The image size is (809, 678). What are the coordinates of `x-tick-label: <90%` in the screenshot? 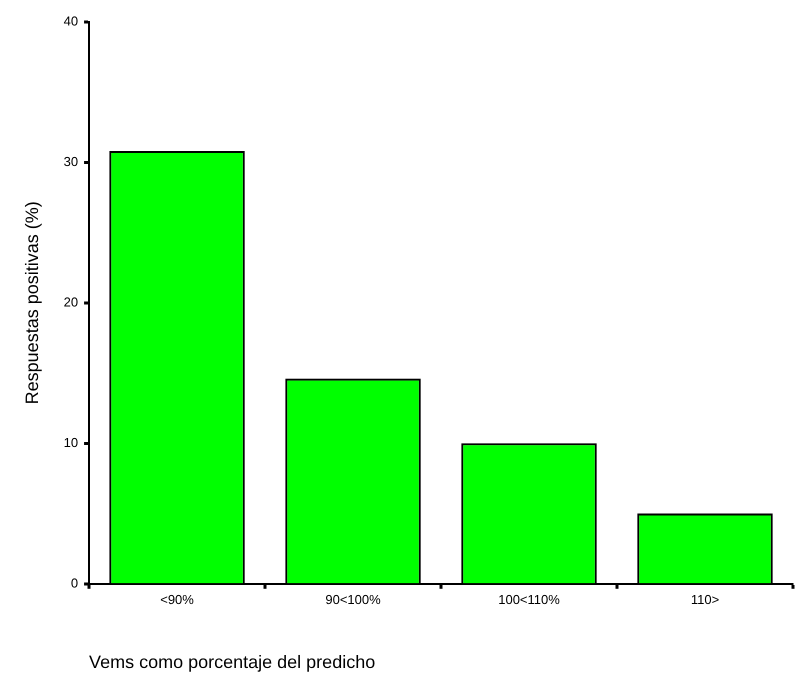 It's located at (177, 600).